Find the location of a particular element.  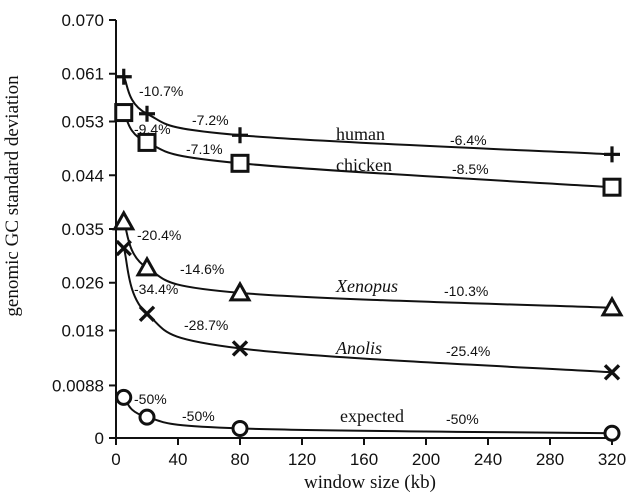

percent-change-label: -25.4% is located at coordinates (468, 351).